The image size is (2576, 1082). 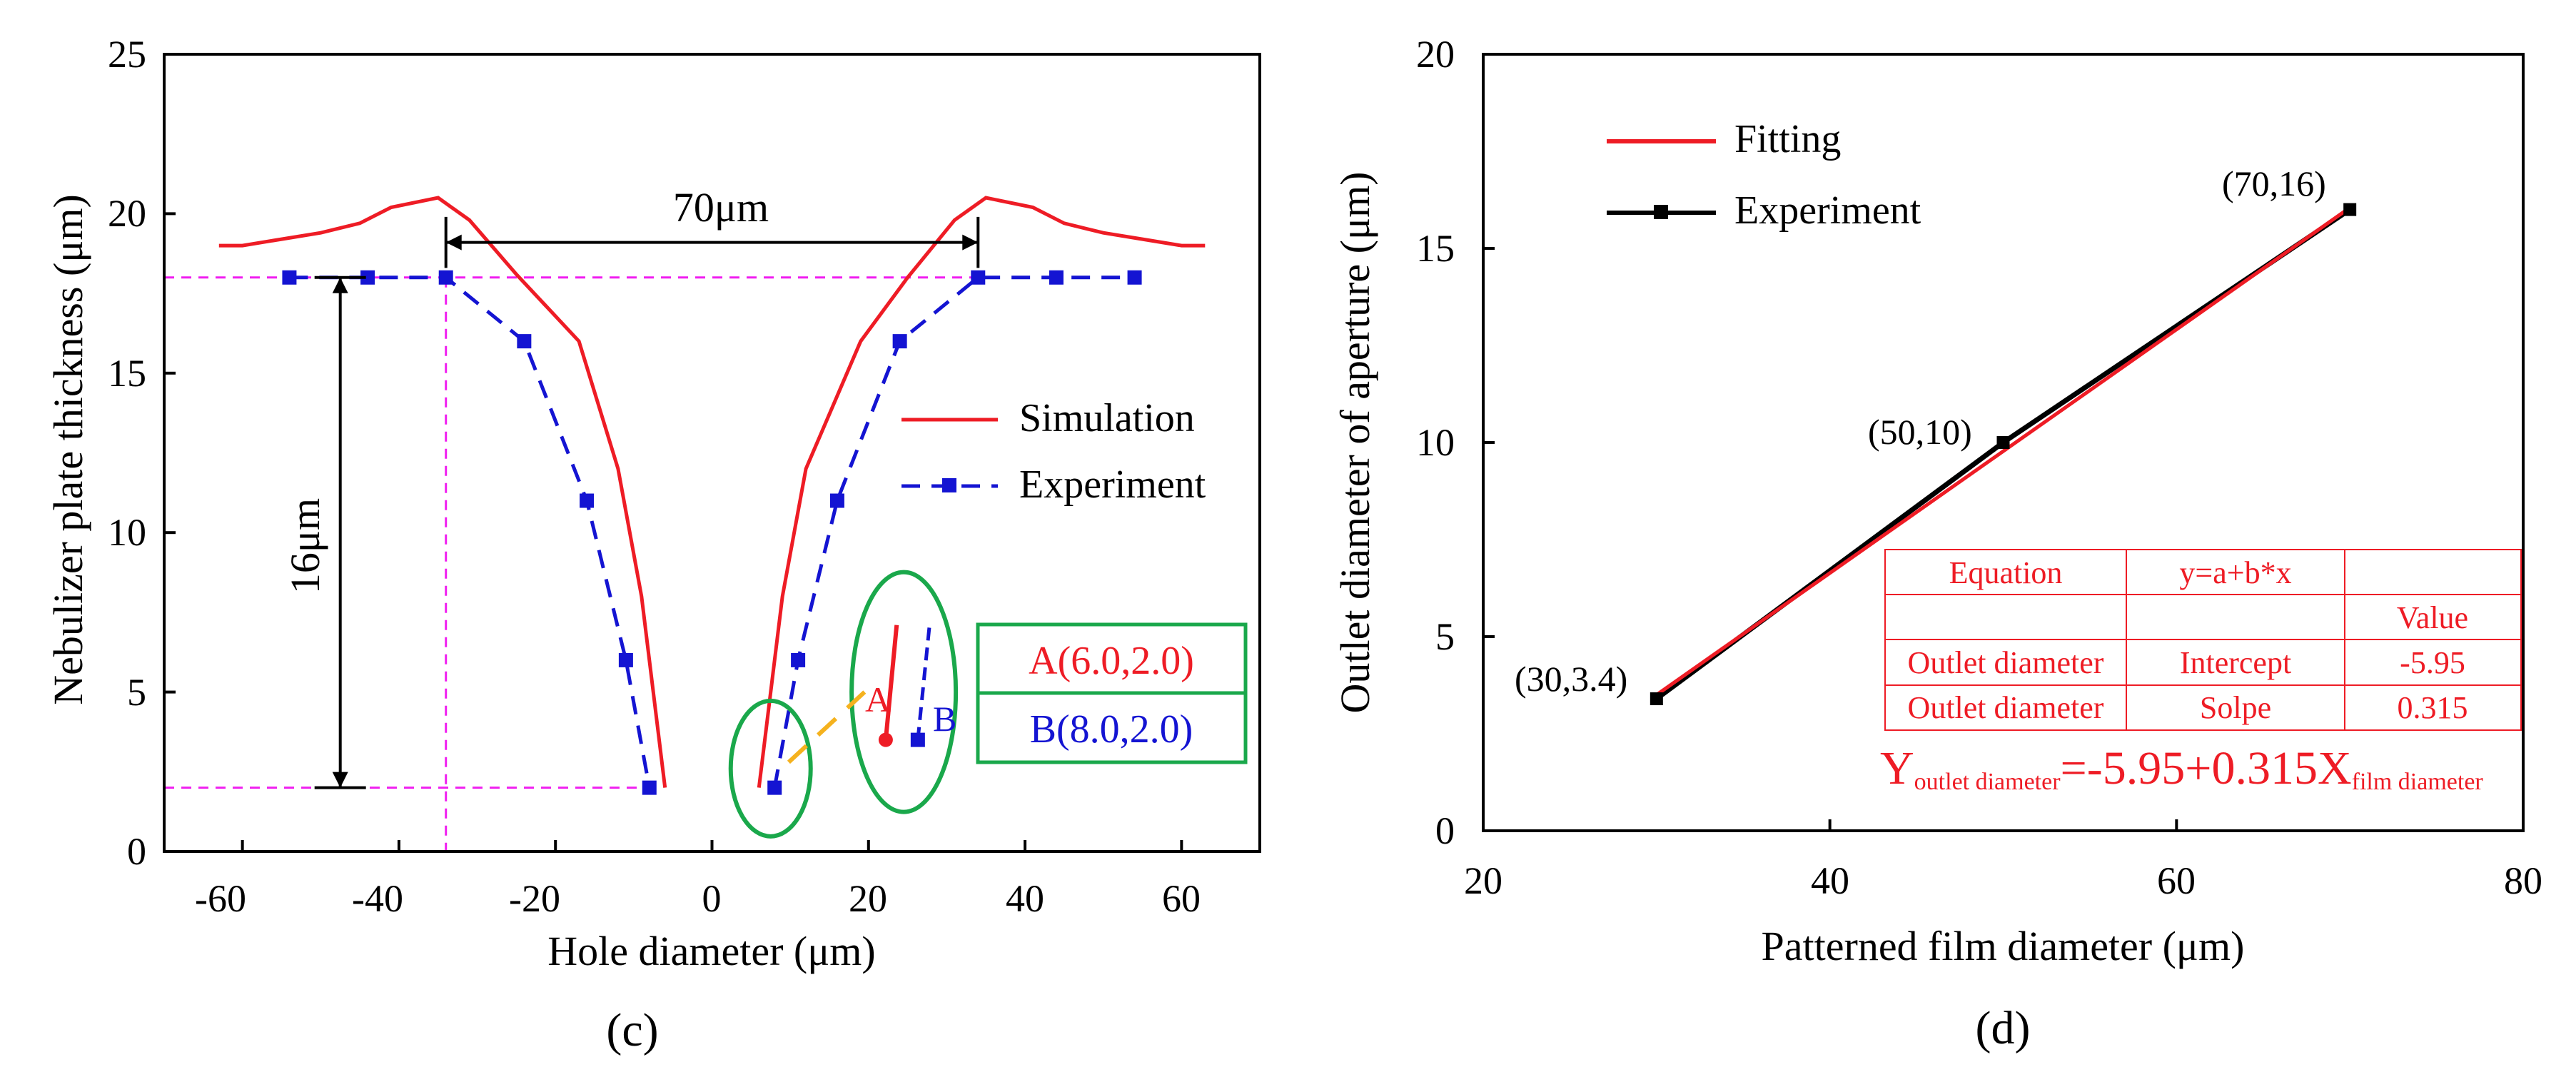 What do you see at coordinates (68, 449) in the screenshot?
I see `y-axis-title: Nebulizer plate thickness (μm)` at bounding box center [68, 449].